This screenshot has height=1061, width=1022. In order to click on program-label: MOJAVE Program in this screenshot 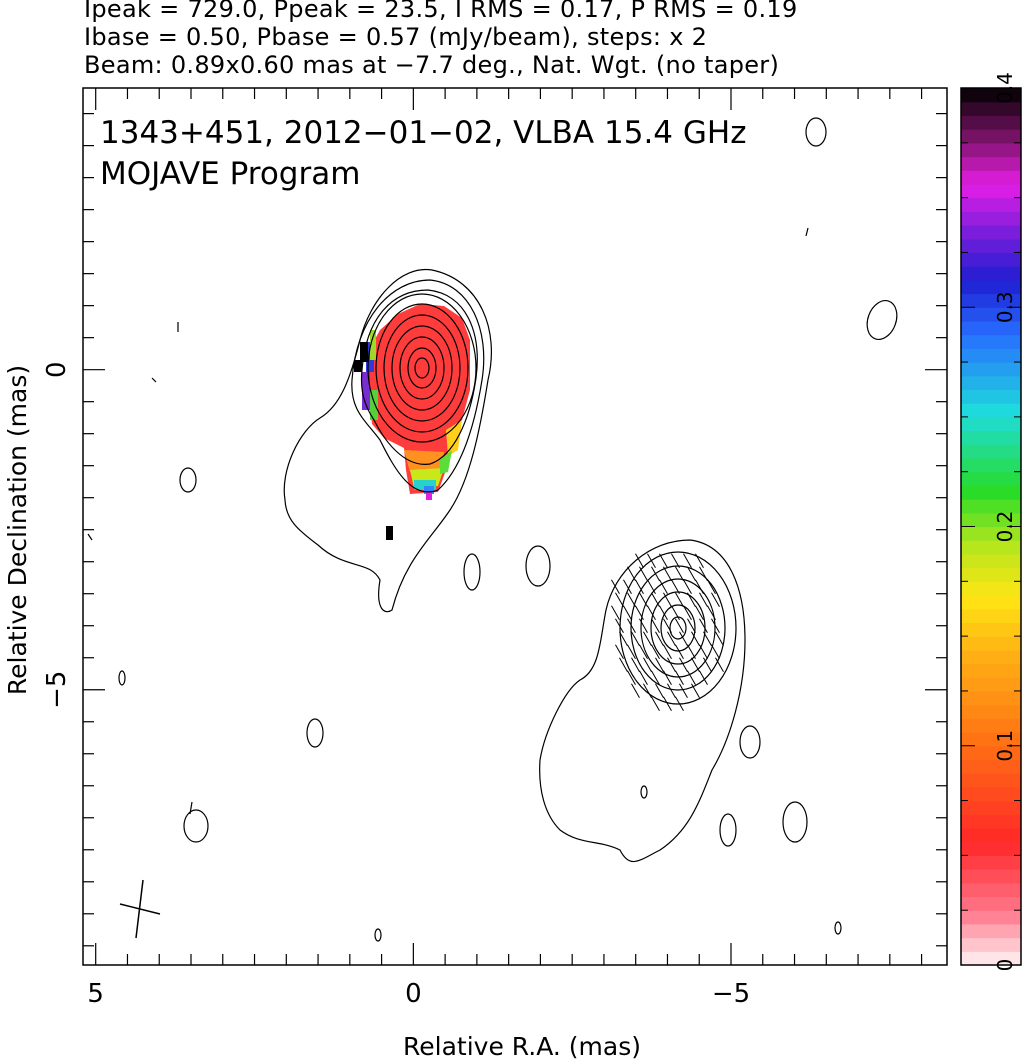, I will do `click(230, 174)`.